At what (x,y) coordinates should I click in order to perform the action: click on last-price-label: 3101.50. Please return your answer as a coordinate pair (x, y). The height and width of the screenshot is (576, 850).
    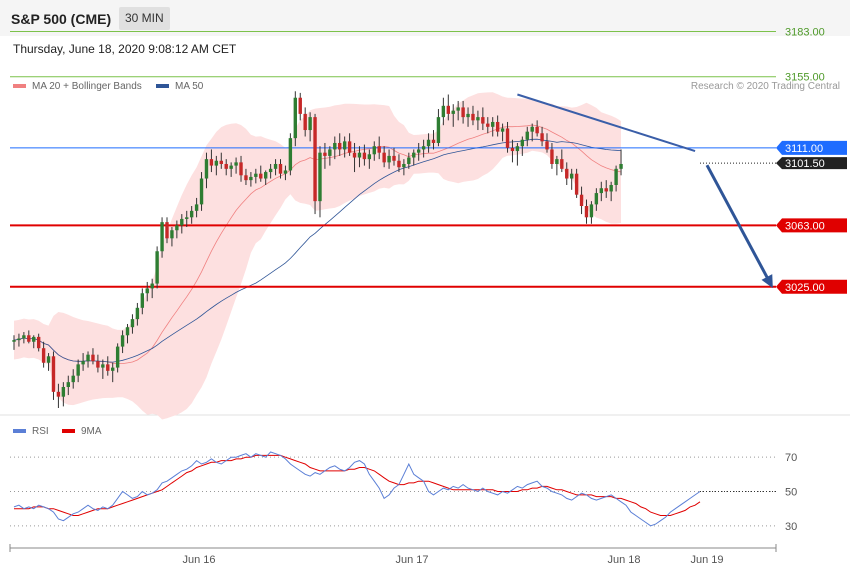
    Looking at the image, I should click on (805, 164).